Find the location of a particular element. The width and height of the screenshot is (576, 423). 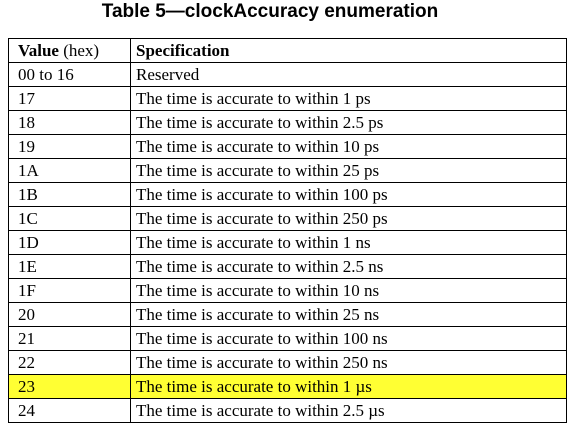

value-cell: 18 is located at coordinates (69, 122).